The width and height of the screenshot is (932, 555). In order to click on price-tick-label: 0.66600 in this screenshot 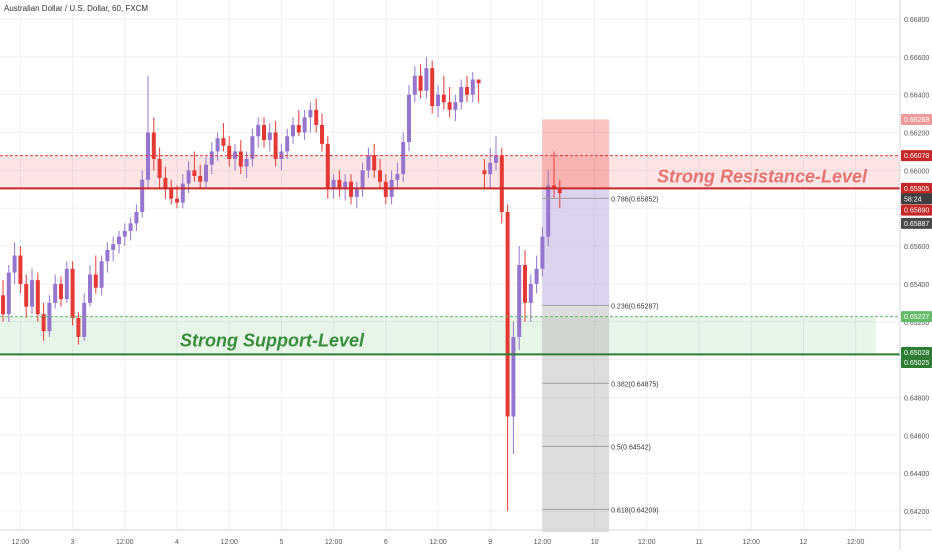, I will do `click(916, 58)`.